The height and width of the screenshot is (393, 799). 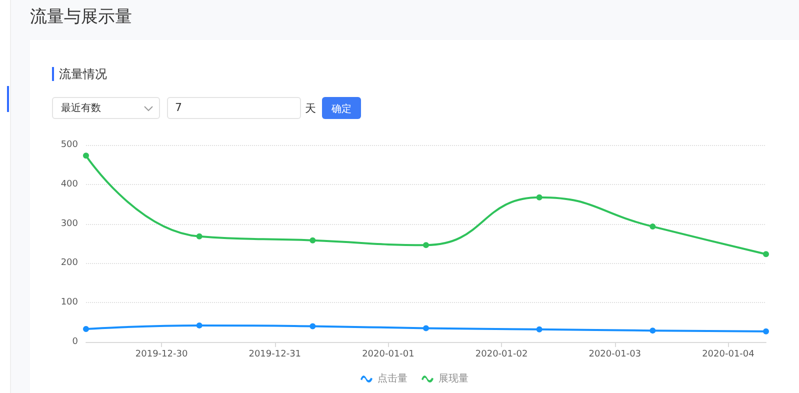 I want to click on text: 最近有数, so click(x=81, y=108).